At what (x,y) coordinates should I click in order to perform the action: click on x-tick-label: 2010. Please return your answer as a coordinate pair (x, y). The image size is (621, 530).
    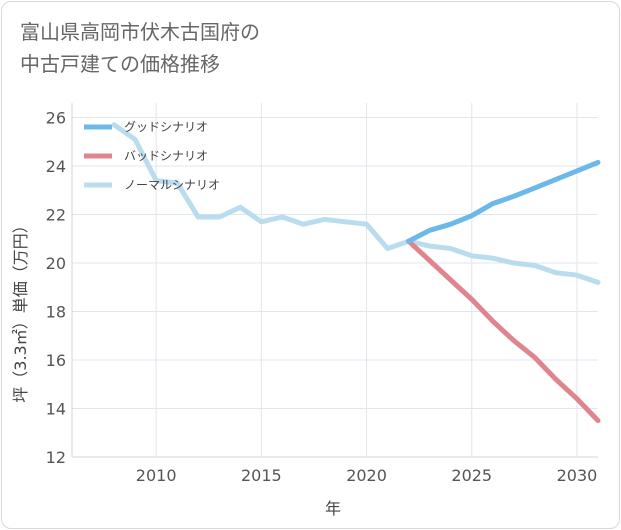
    Looking at the image, I should click on (156, 475).